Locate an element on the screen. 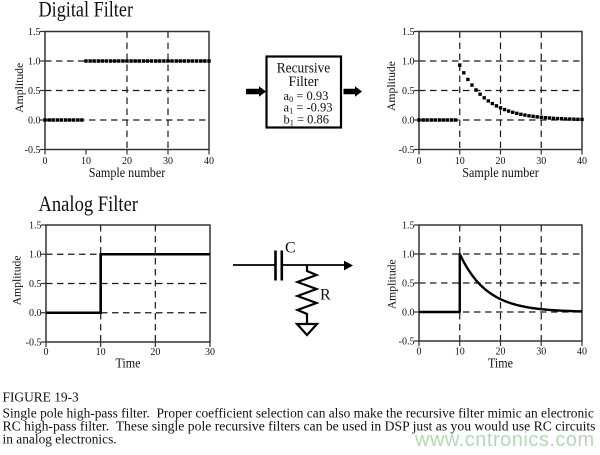 The image size is (600, 455). svg-text: a1 = -0.93 is located at coordinates (308, 108).